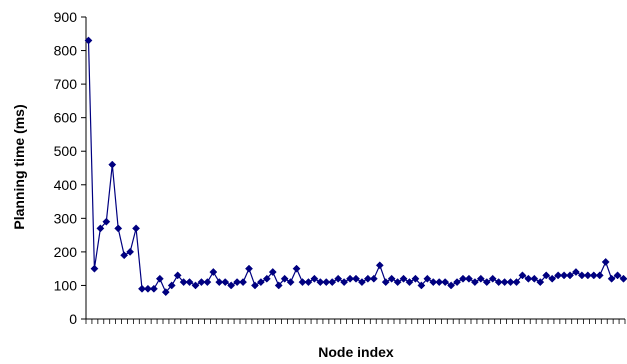 The width and height of the screenshot is (627, 364). I want to click on y-axis-title: Planning time (ms), so click(19, 166).